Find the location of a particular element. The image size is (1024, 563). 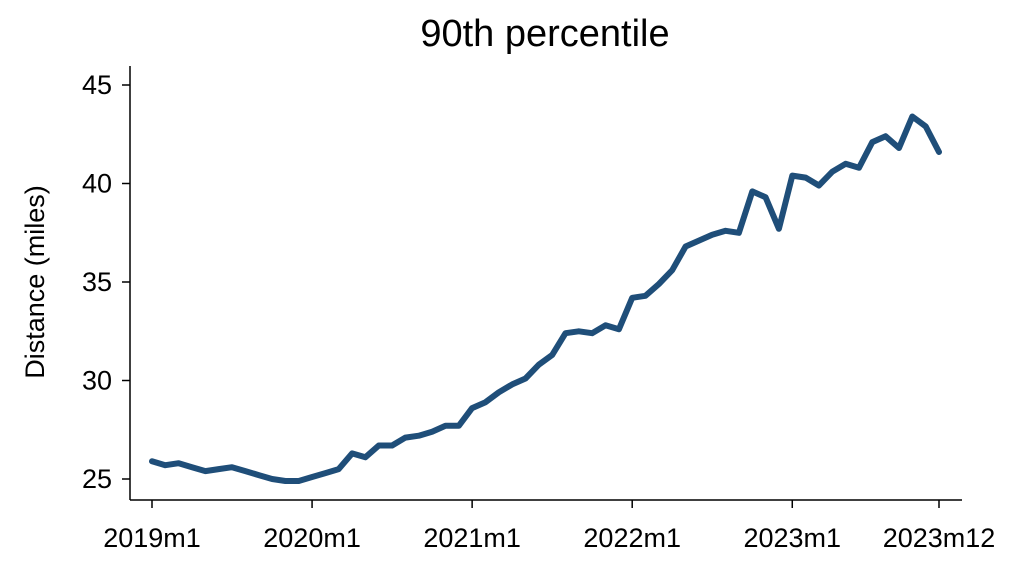

x-tick-label: 2021m1 is located at coordinates (472, 538).